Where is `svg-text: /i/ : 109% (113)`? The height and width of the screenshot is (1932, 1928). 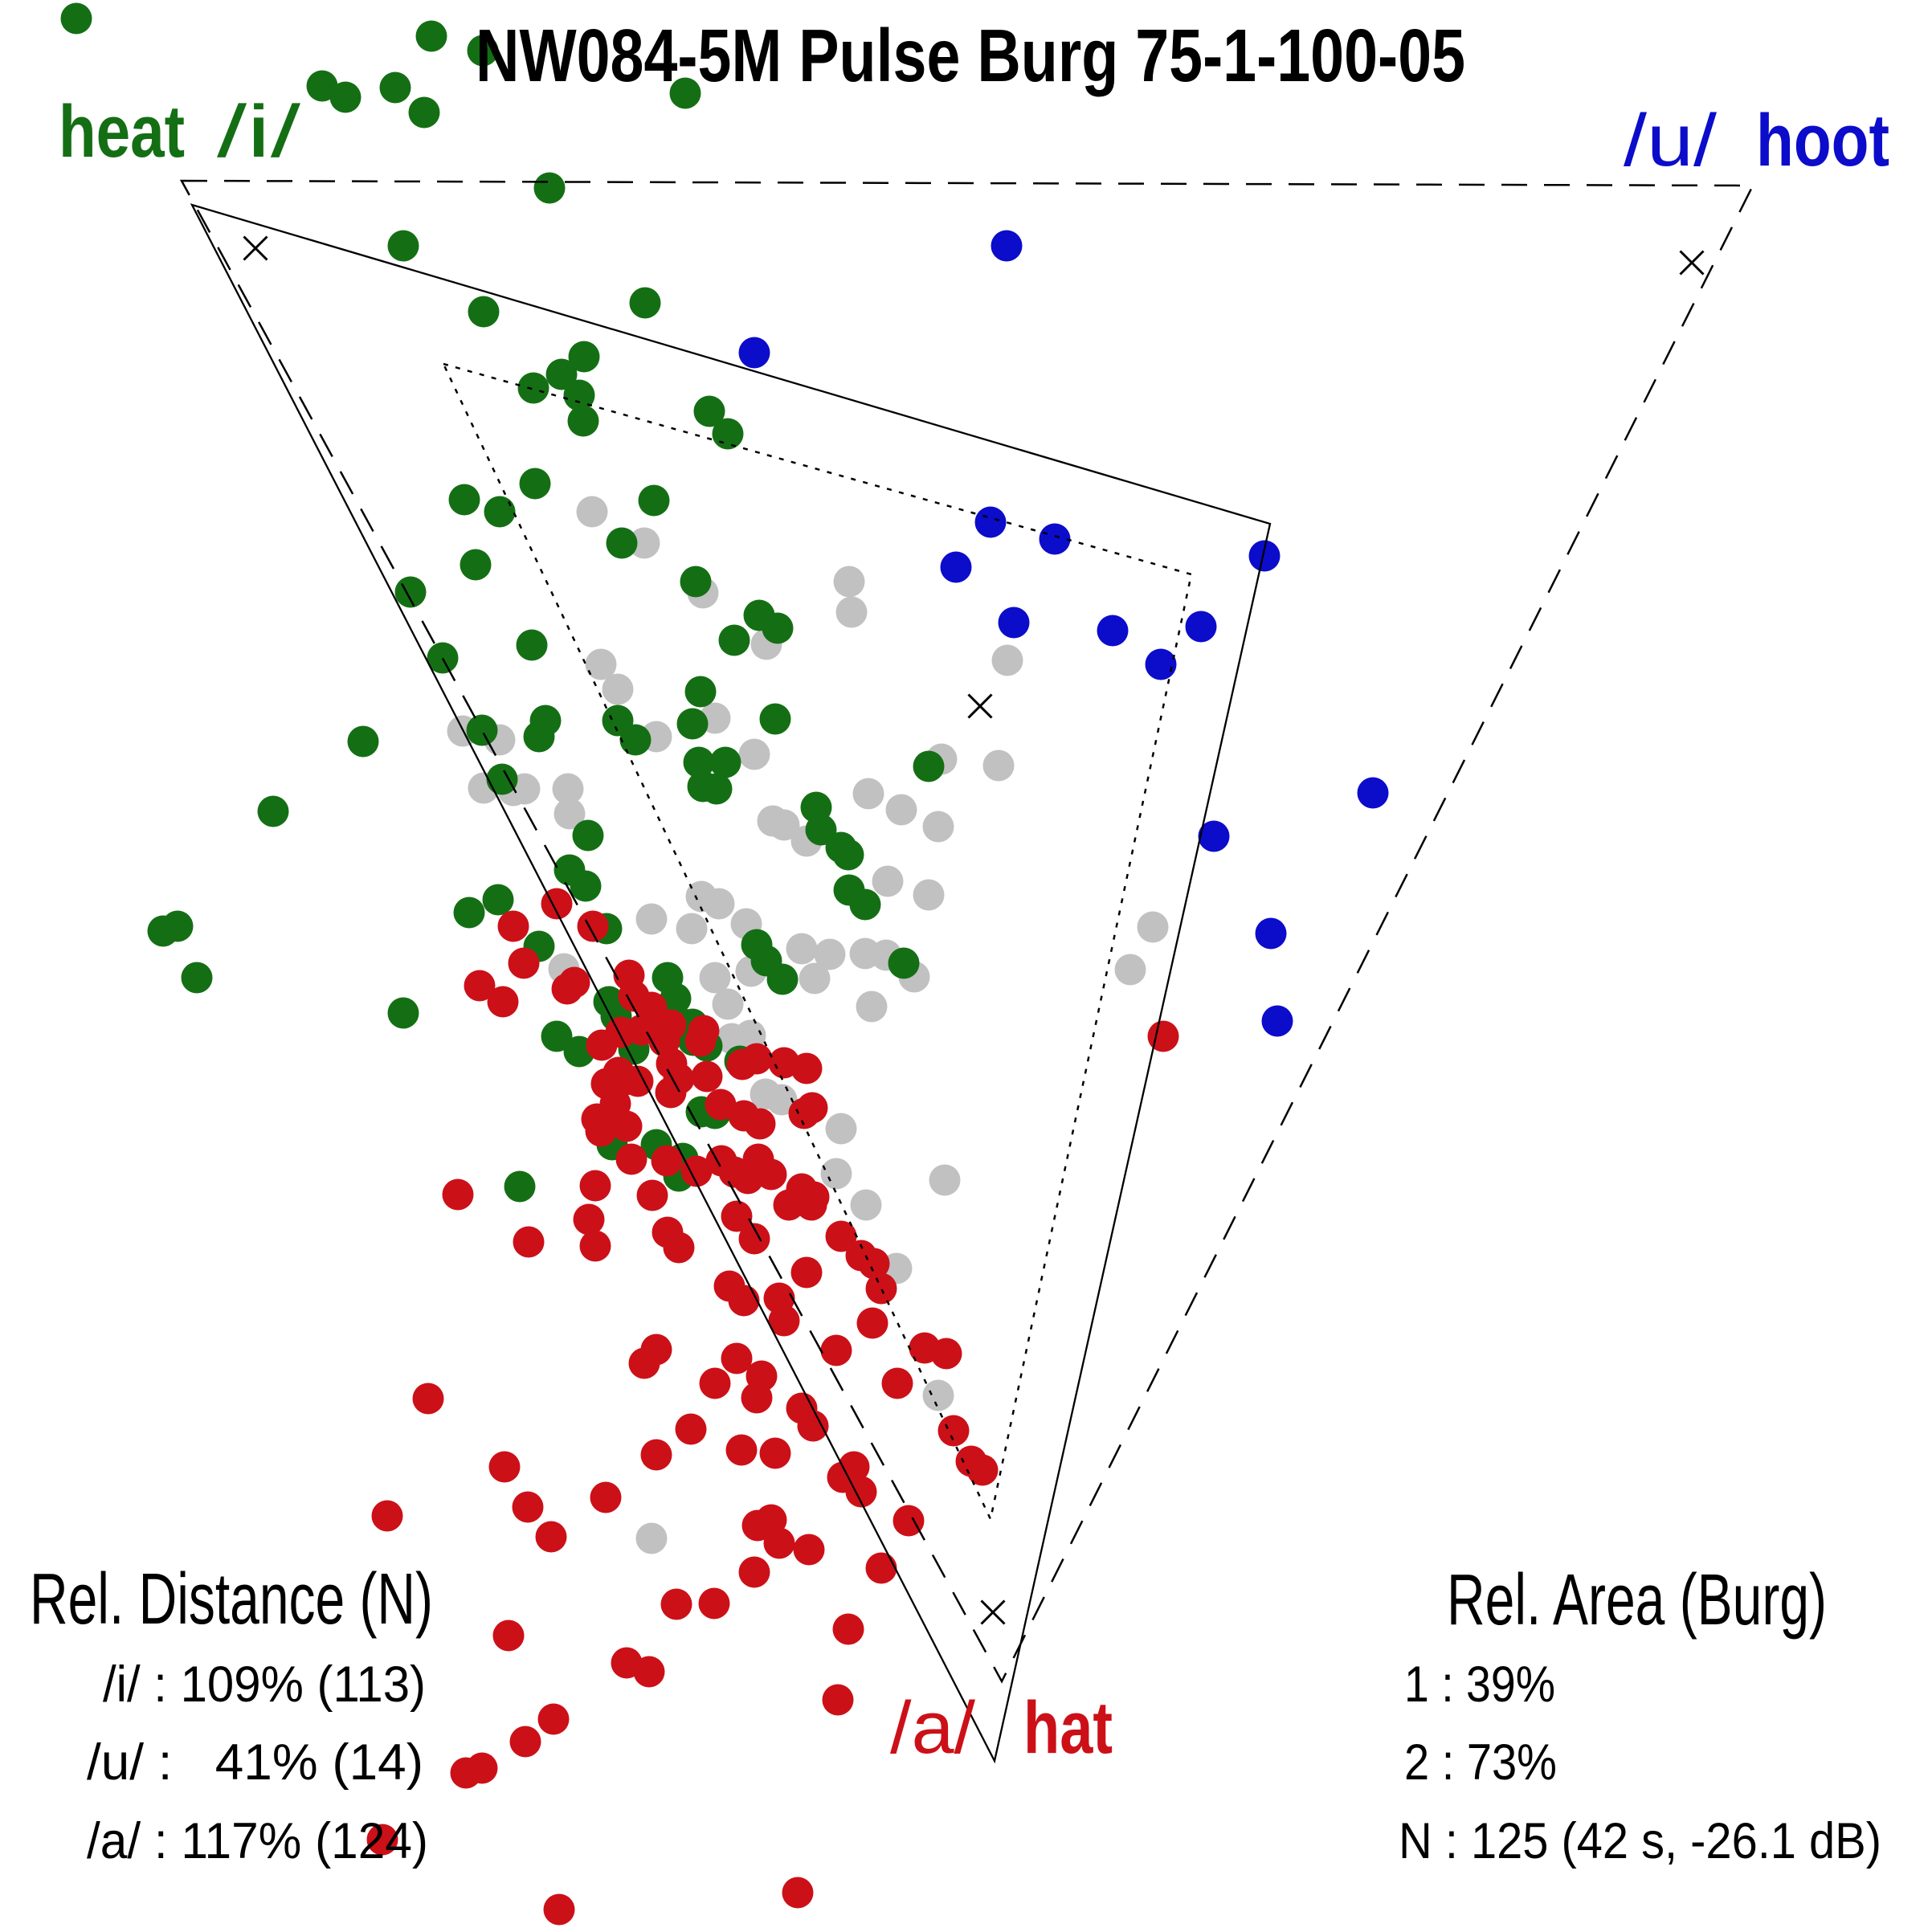 svg-text: /i/ : 109% (113) is located at coordinates (264, 1684).